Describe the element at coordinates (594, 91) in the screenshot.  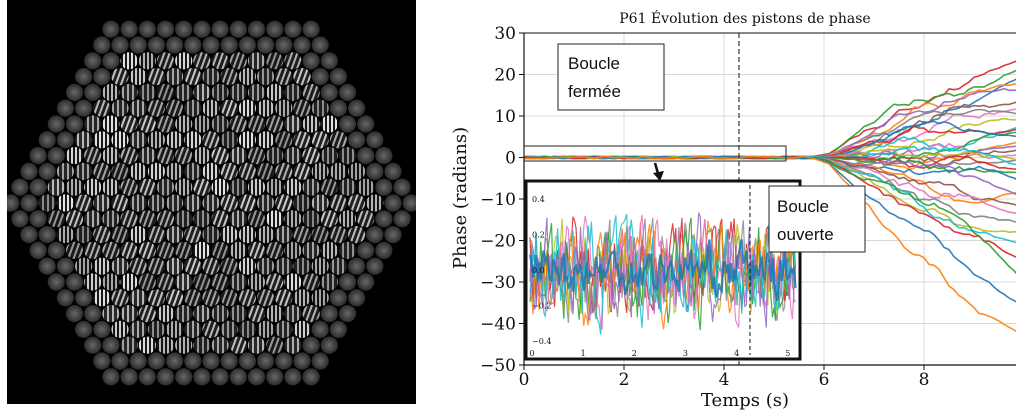
I see `closed-loop-label-line2: fermée` at that location.